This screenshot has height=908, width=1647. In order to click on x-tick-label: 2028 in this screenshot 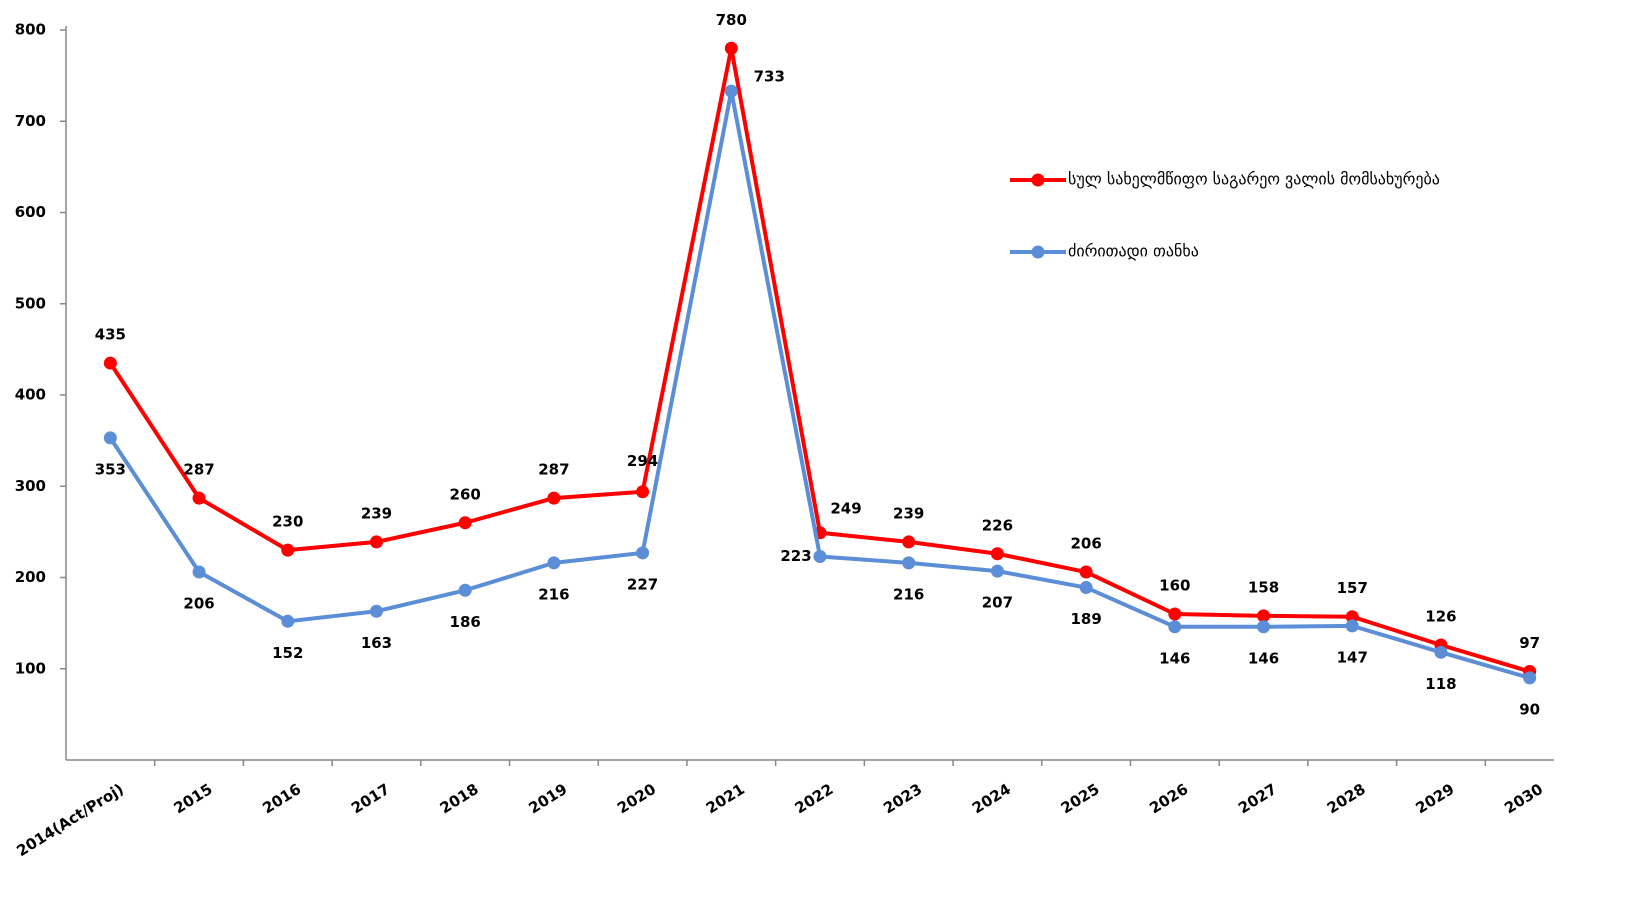, I will do `click(1346, 798)`.